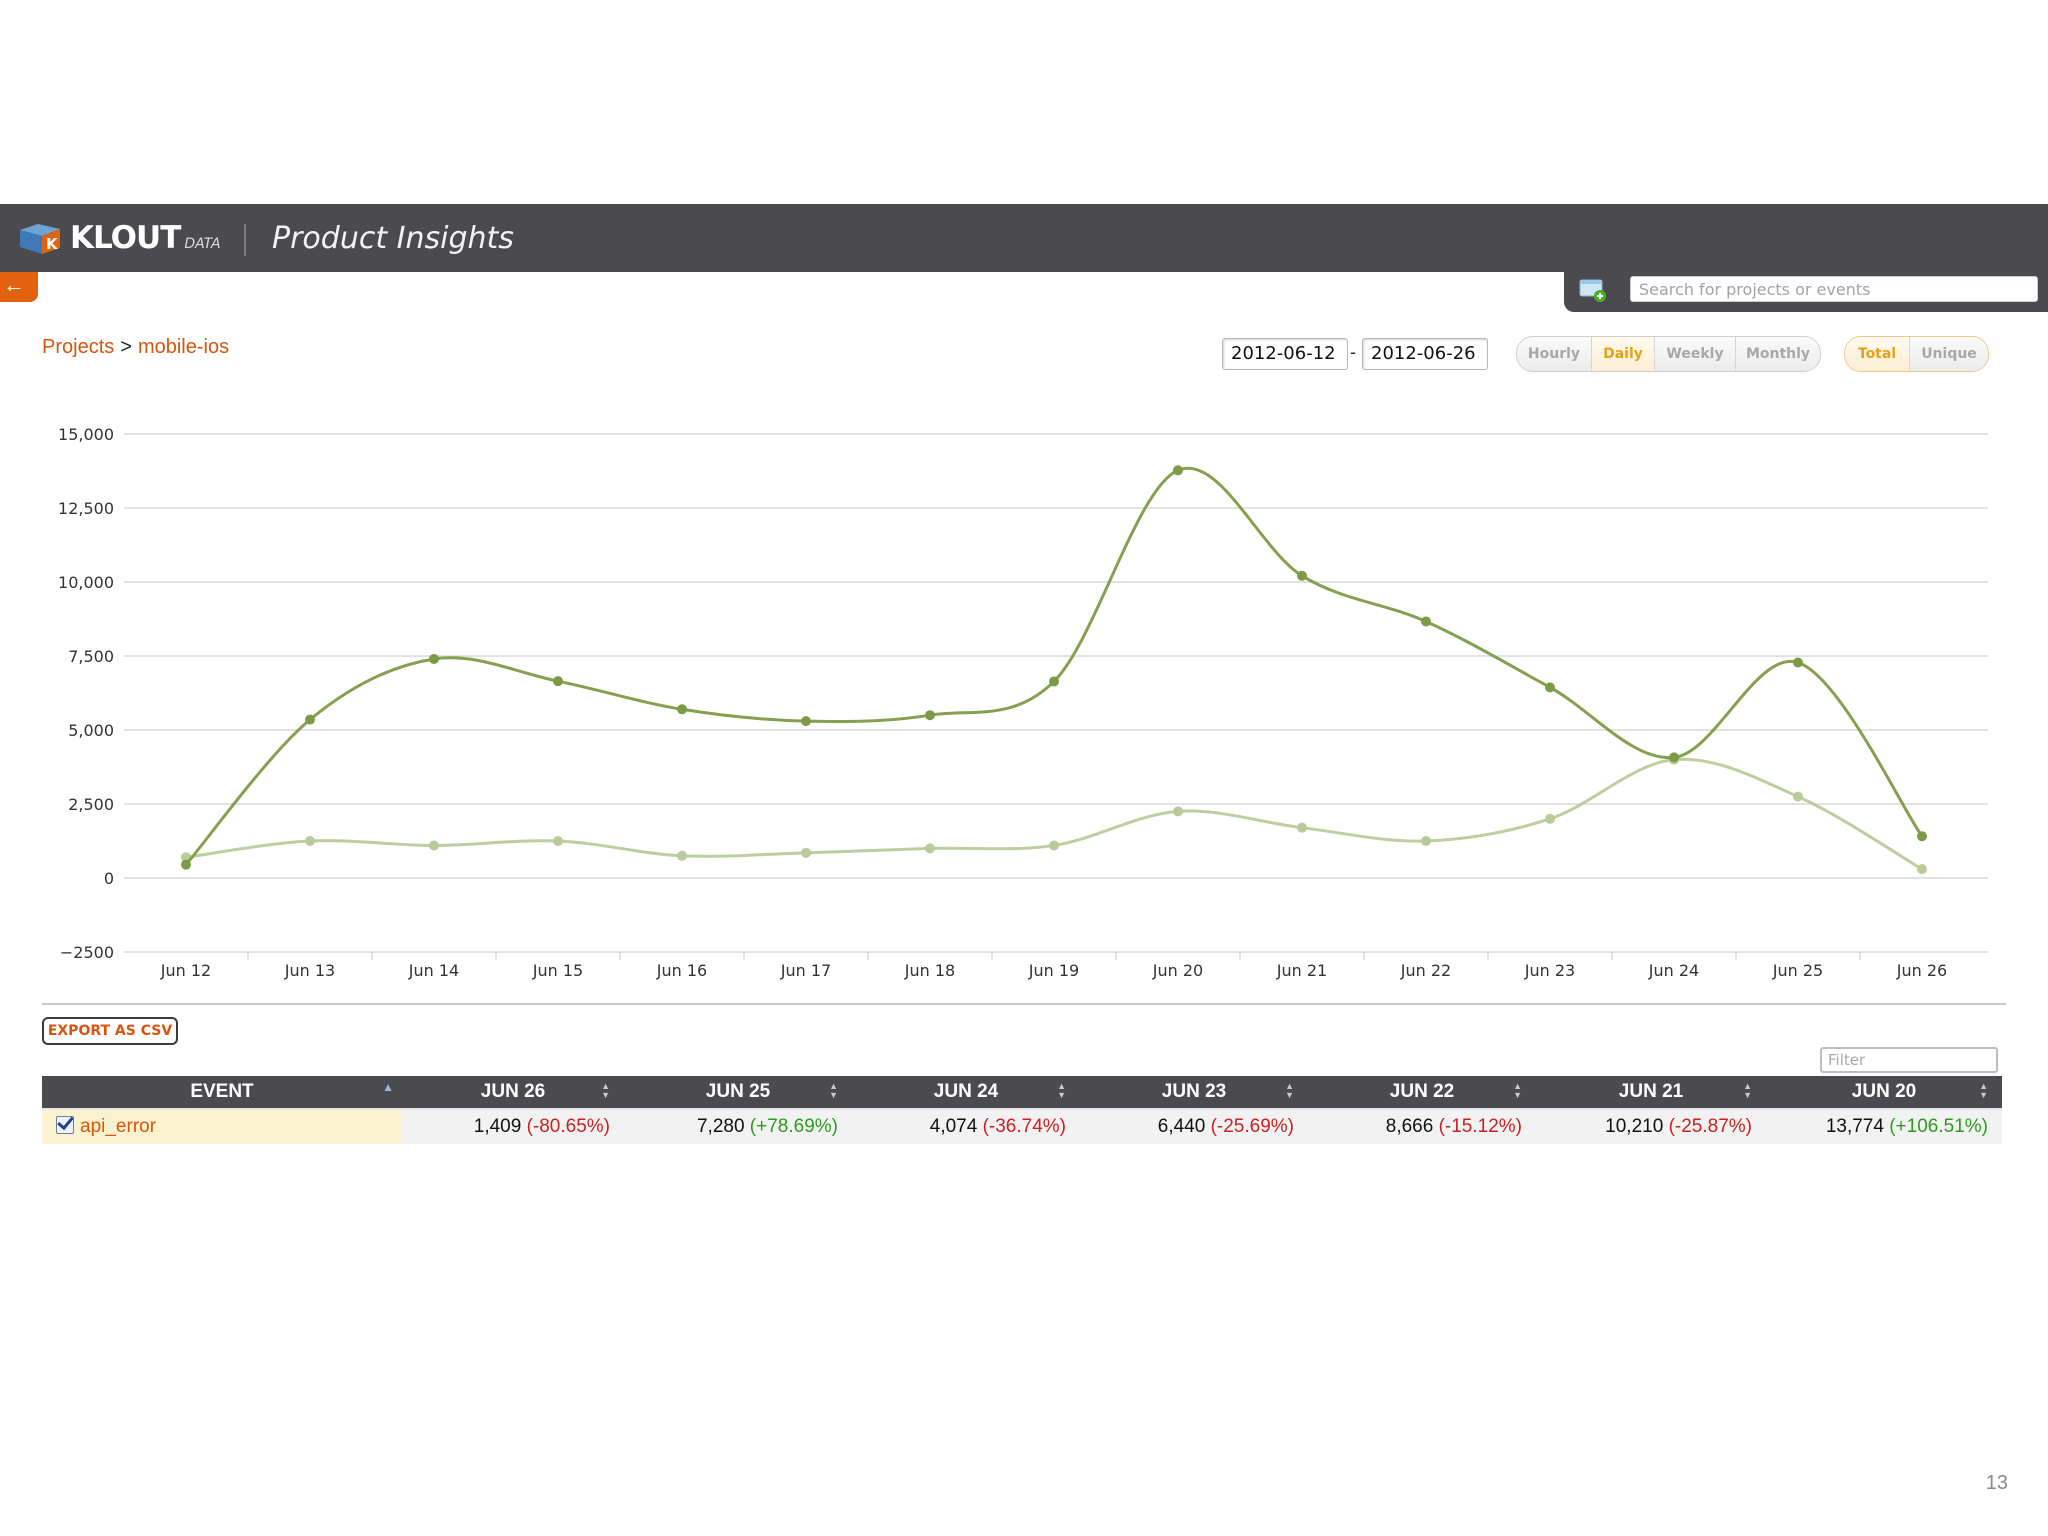  Describe the element at coordinates (1996, 1483) in the screenshot. I see `page-number: 13` at that location.